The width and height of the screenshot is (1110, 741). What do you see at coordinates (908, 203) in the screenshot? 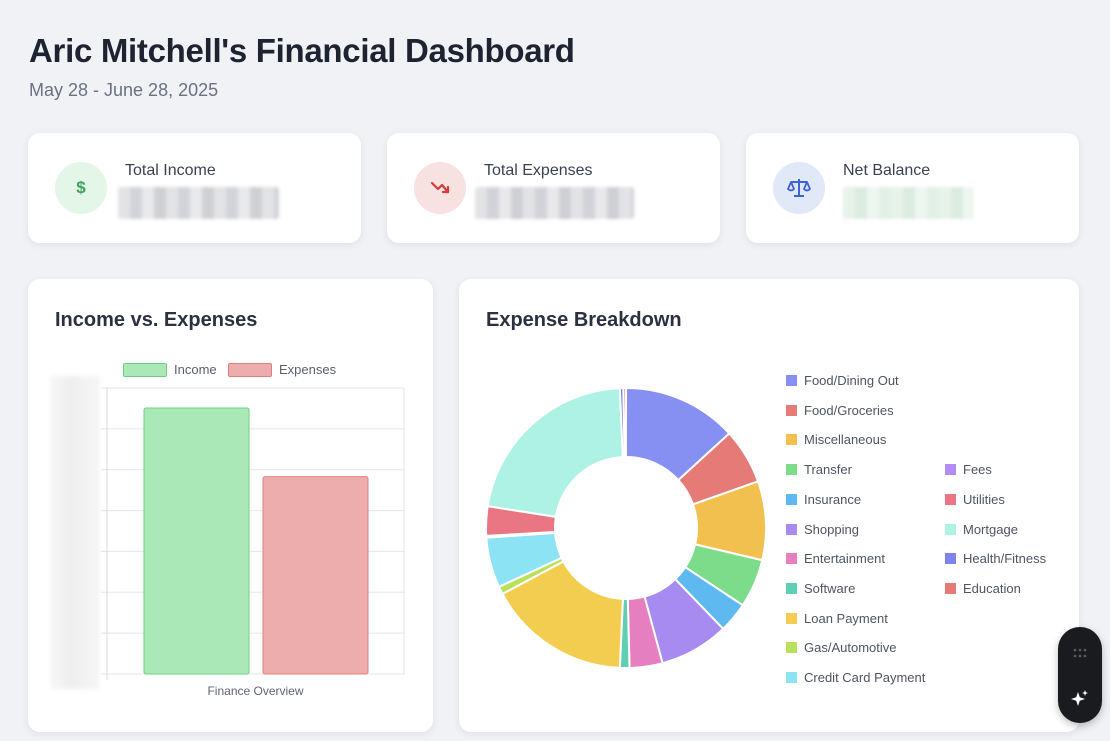
I see `net-balance-value-redacted` at bounding box center [908, 203].